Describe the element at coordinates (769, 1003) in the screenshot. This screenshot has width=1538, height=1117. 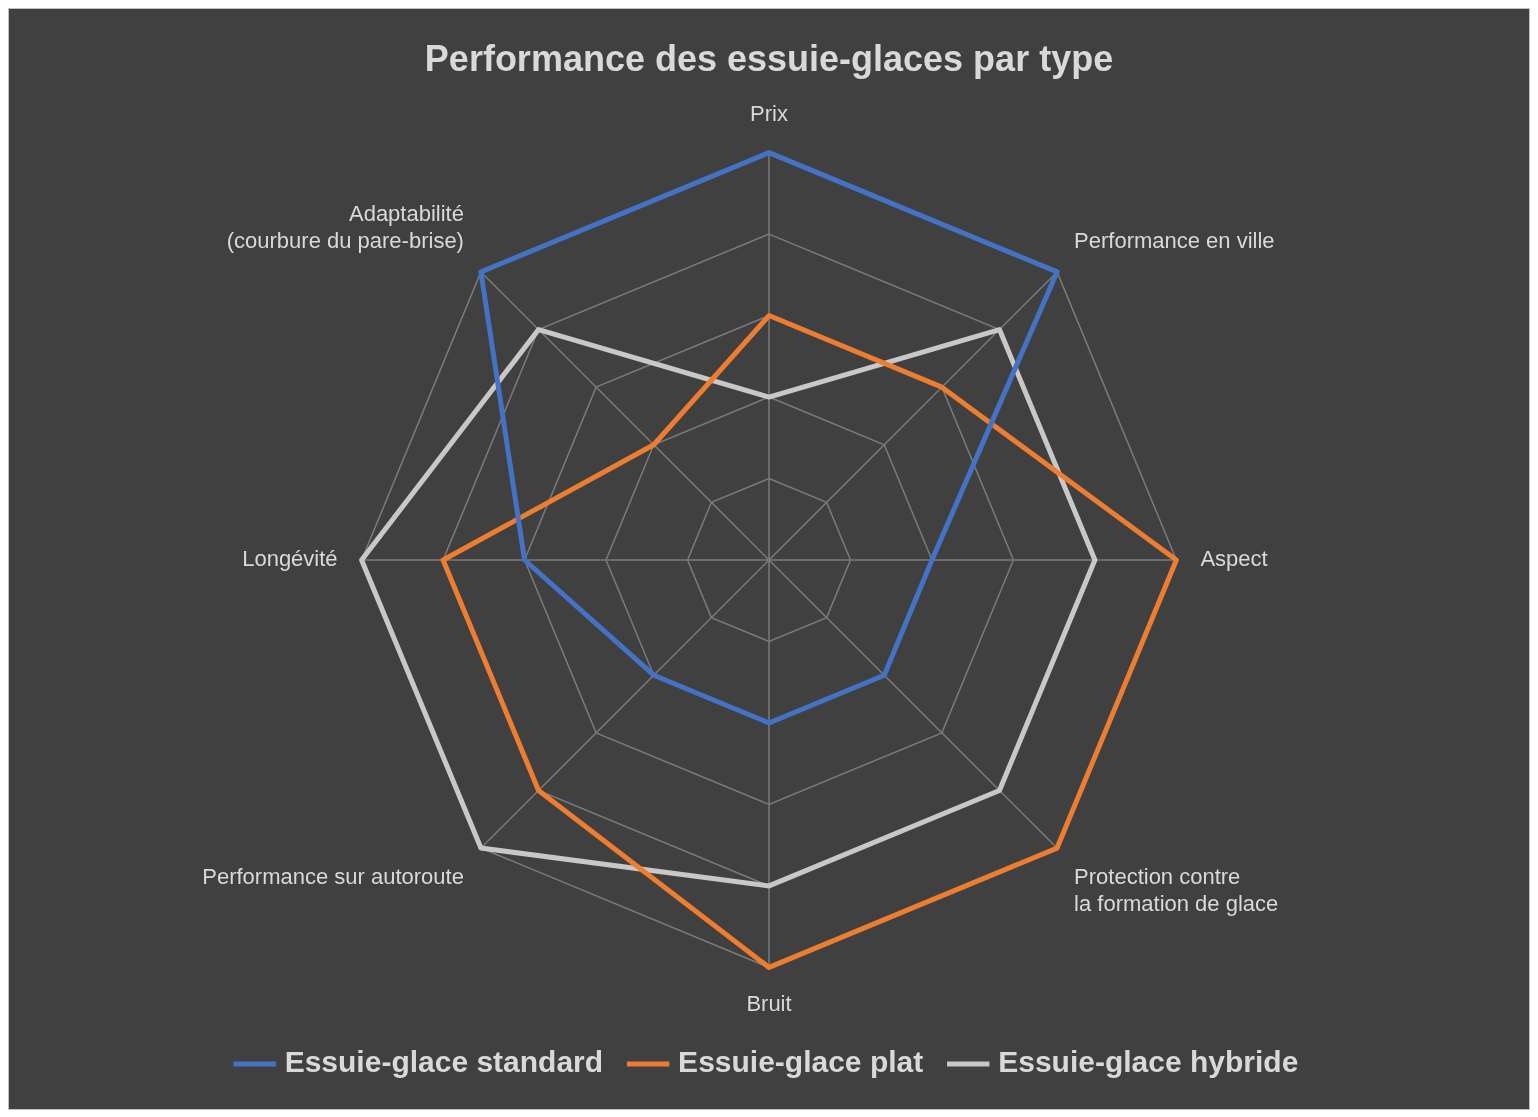
I see `spoke-label: Bruit` at that location.